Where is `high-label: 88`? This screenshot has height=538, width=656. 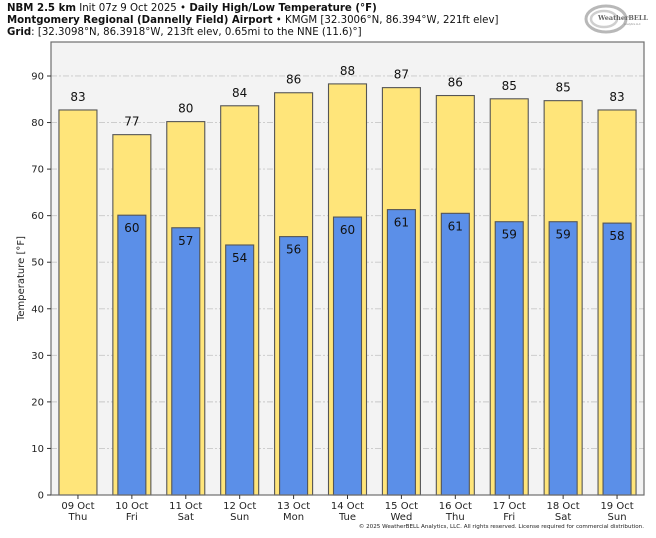 high-label: 88 is located at coordinates (347, 71).